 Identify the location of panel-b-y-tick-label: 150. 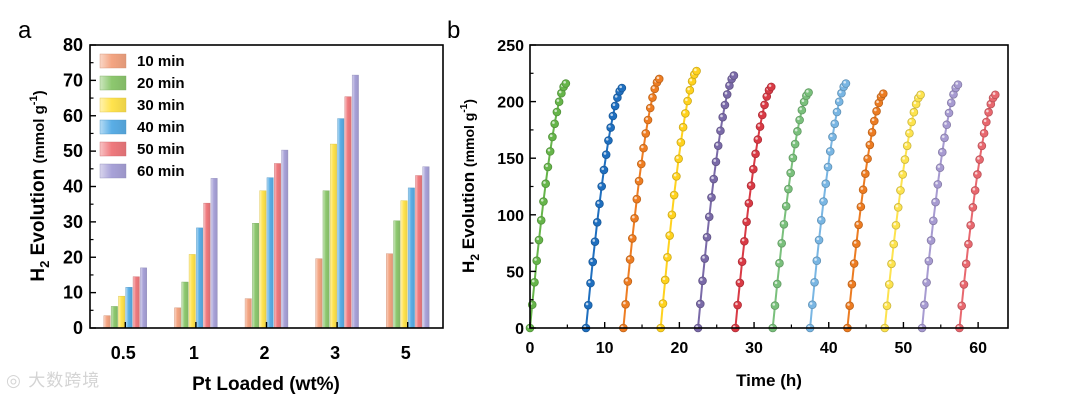
(510, 159).